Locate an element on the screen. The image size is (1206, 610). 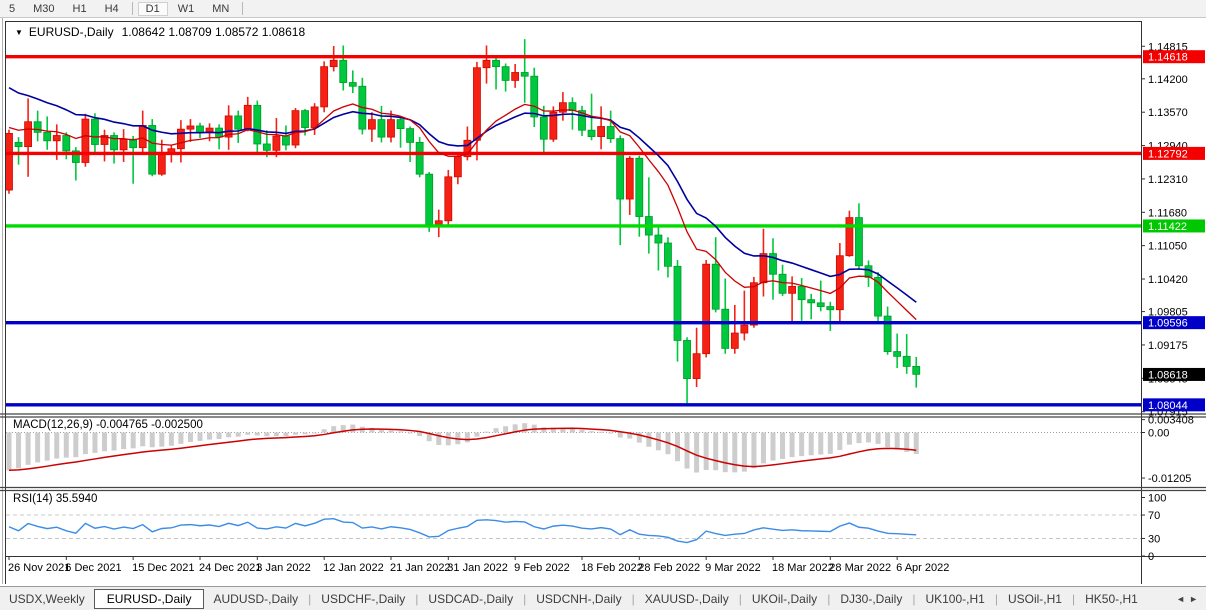
date-tick-label: 28 Feb 2022 is located at coordinates (669, 568).